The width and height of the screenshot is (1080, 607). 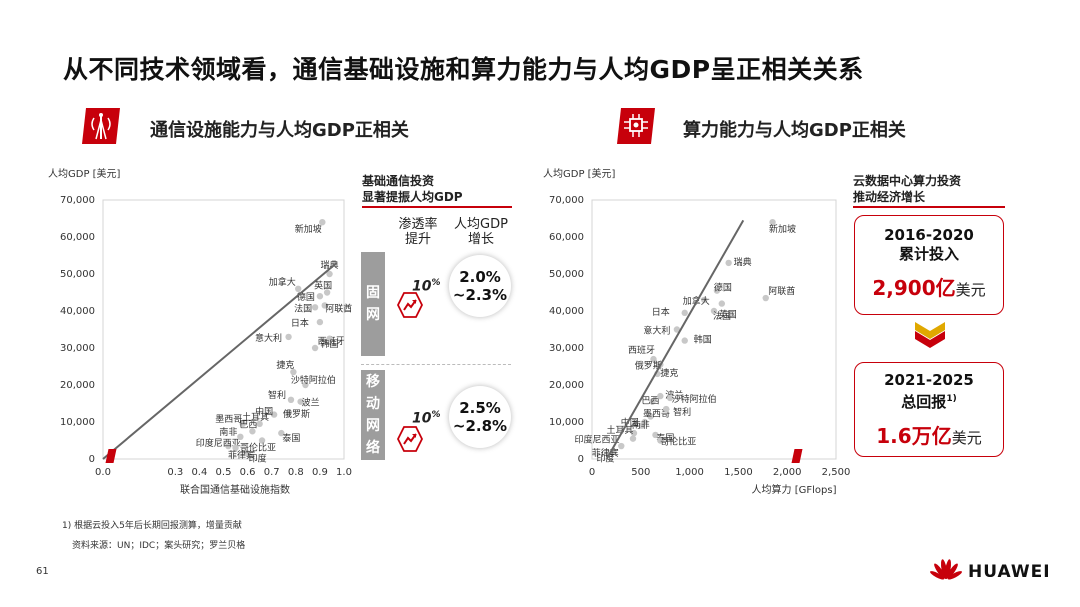 What do you see at coordinates (641, 350) in the screenshot?
I see `point-label: 西班牙` at bounding box center [641, 350].